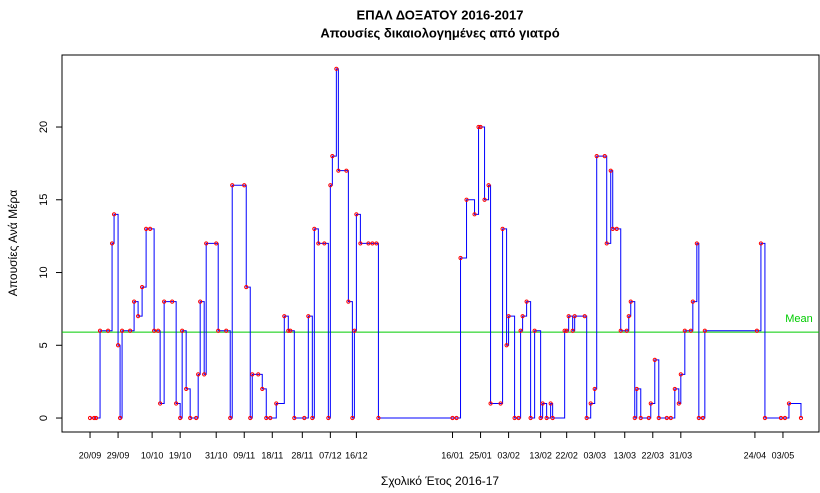 The image size is (820, 493). I want to click on x-tick-label: 24/04, so click(755, 455).